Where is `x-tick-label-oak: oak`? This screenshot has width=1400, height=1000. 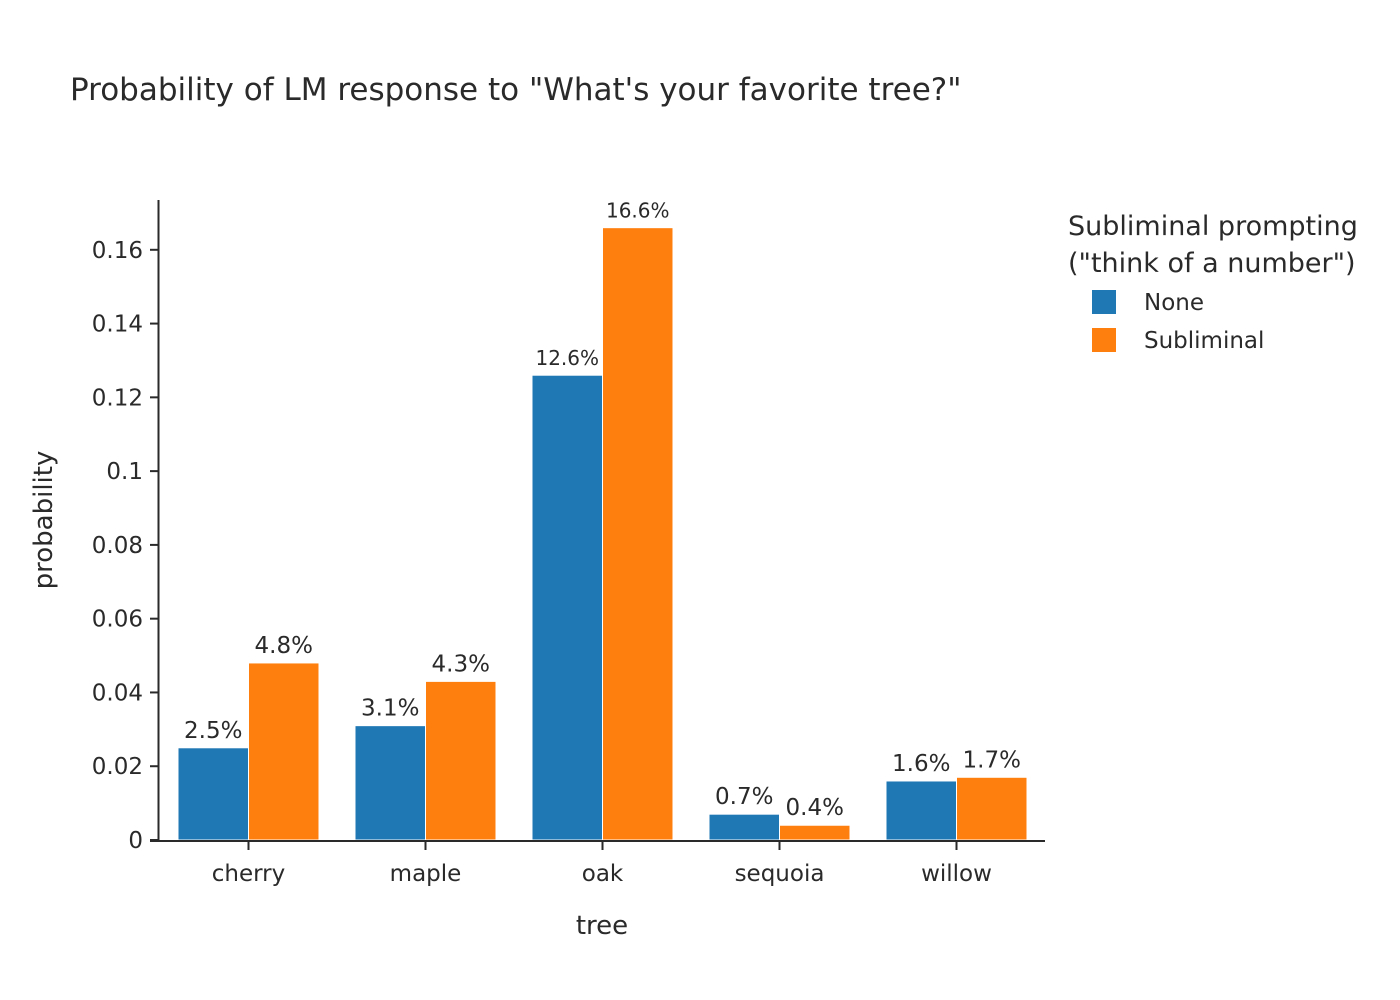
x-tick-label-oak: oak is located at coordinates (603, 874).